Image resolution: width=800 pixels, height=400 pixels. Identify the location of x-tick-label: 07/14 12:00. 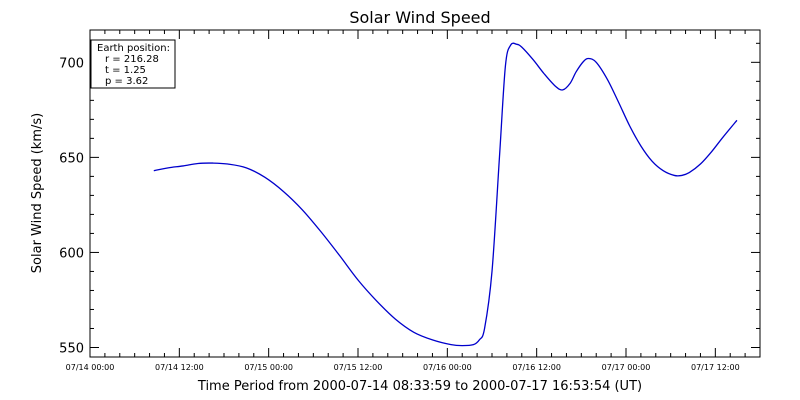
(179, 367).